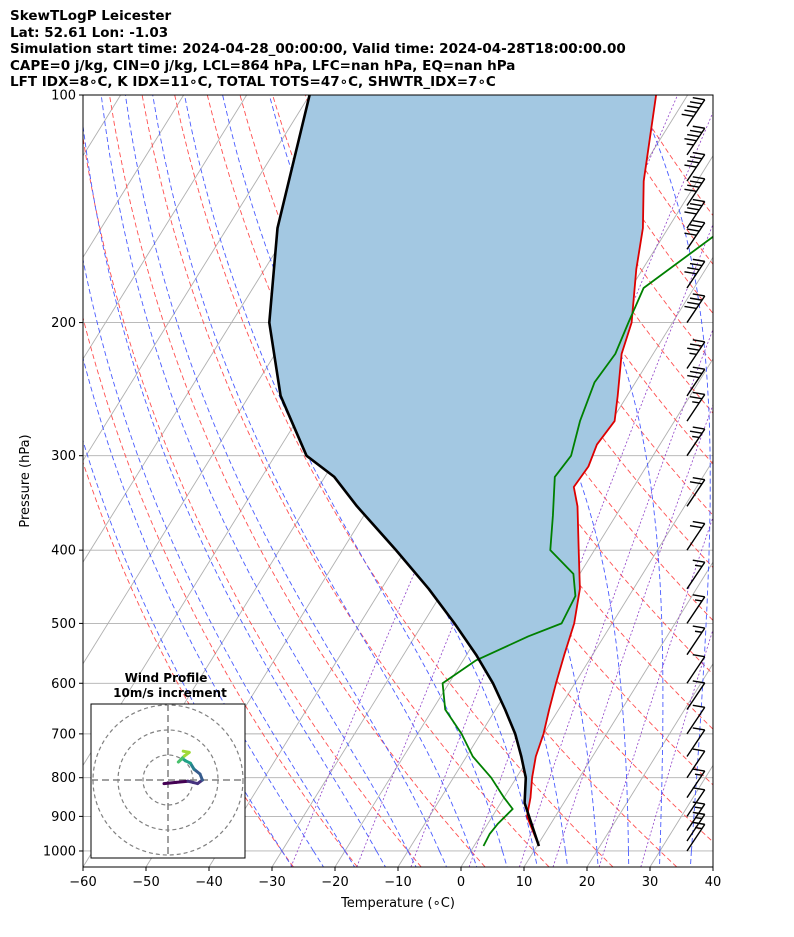  Describe the element at coordinates (397, 903) in the screenshot. I see `x-axis-label: Temperature (∘C)` at that location.